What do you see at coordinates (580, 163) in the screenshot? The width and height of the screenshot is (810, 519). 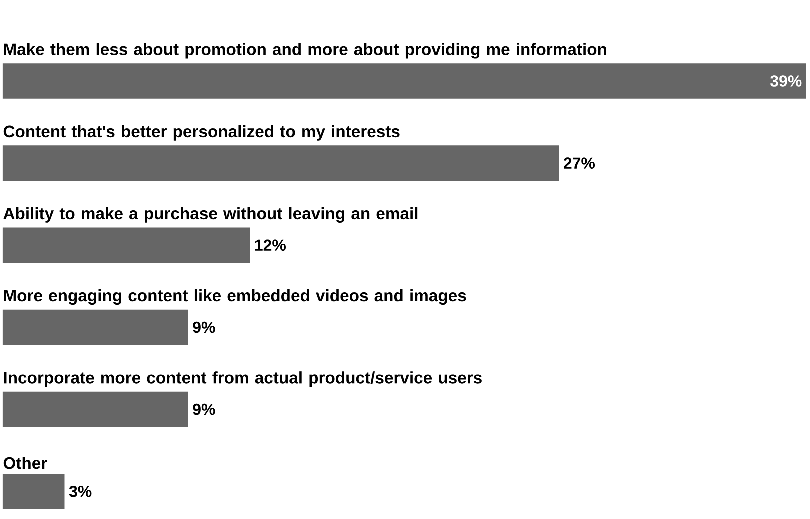 I see `data-label: 27%` at bounding box center [580, 163].